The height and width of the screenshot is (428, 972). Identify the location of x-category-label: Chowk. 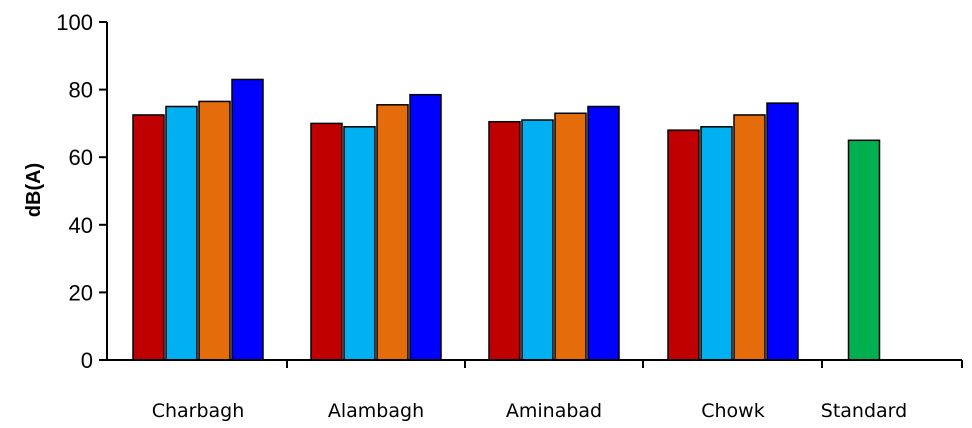
(732, 411).